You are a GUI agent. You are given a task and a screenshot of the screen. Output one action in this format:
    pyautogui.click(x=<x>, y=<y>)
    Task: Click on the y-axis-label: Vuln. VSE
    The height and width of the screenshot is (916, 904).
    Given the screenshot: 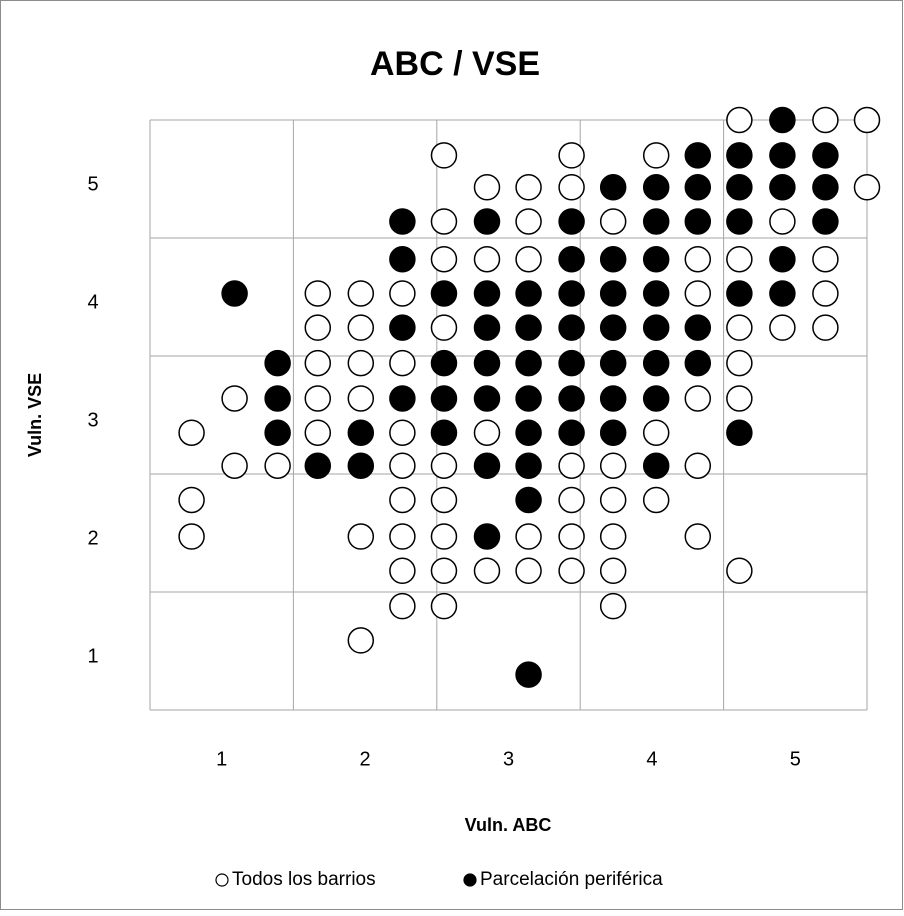 What is the action you would take?
    pyautogui.click(x=35, y=415)
    